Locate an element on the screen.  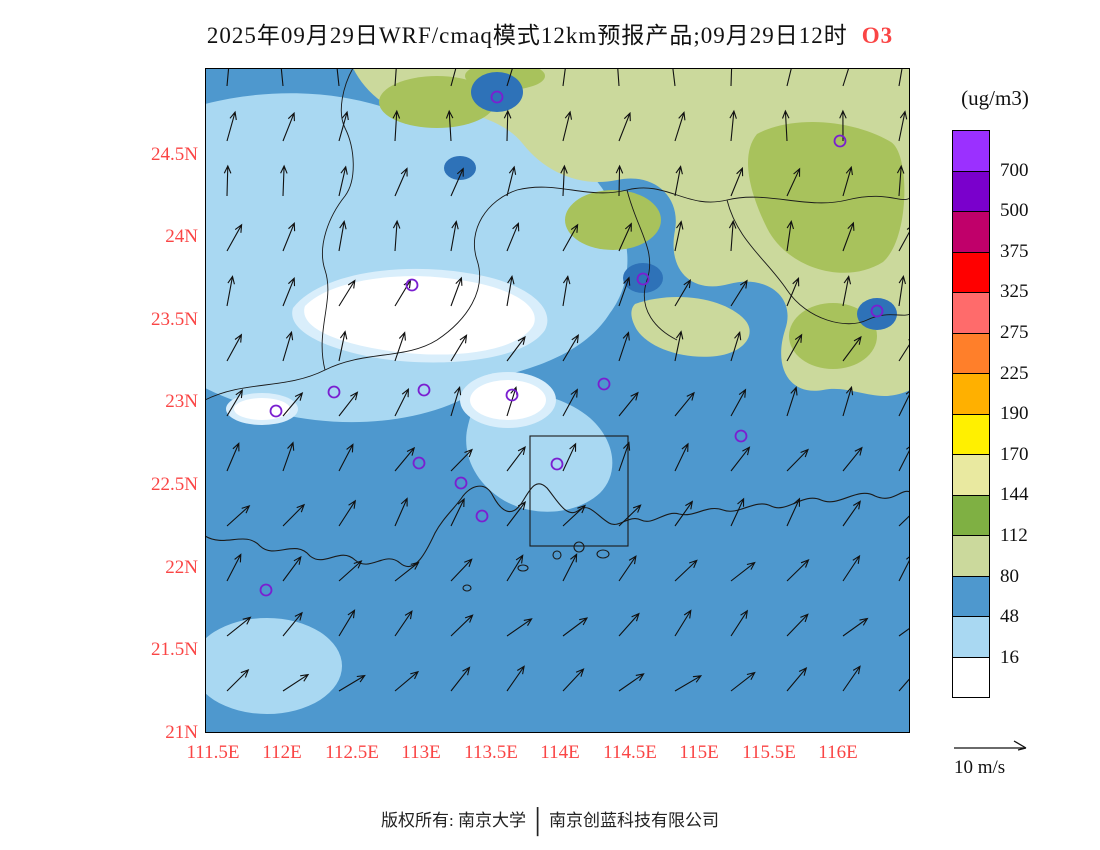
colorbar-tick-label: 275 is located at coordinates (1014, 332).